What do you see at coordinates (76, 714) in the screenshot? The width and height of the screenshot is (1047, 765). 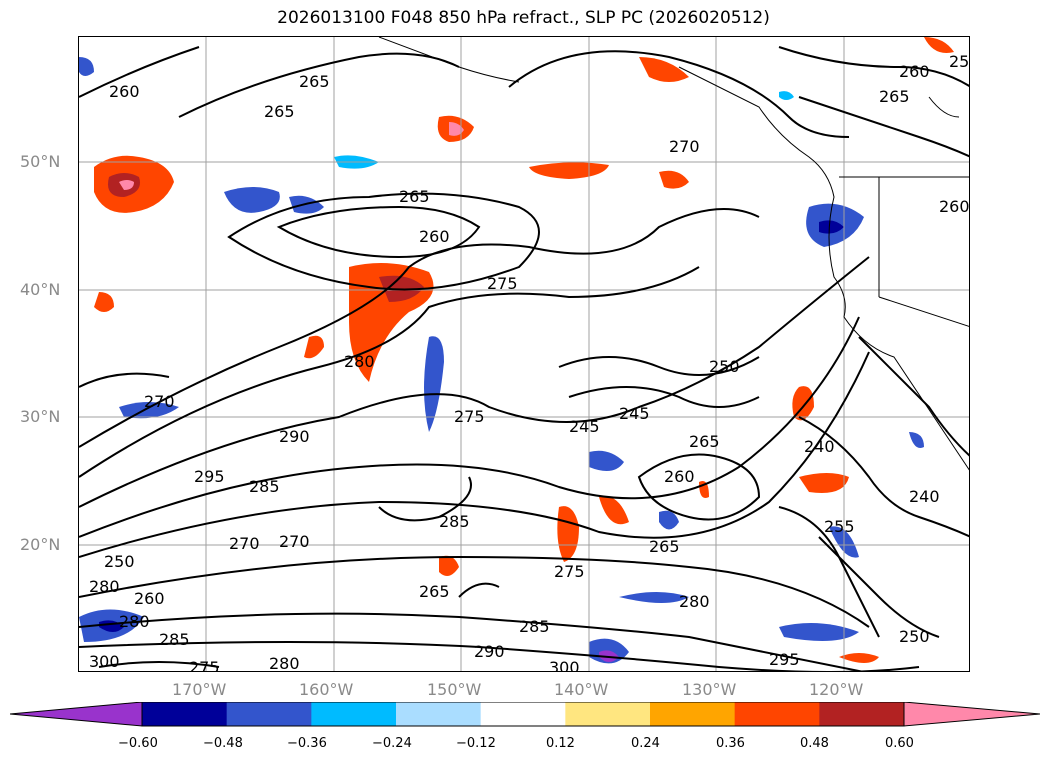 I see `colorbar-extend-min` at bounding box center [76, 714].